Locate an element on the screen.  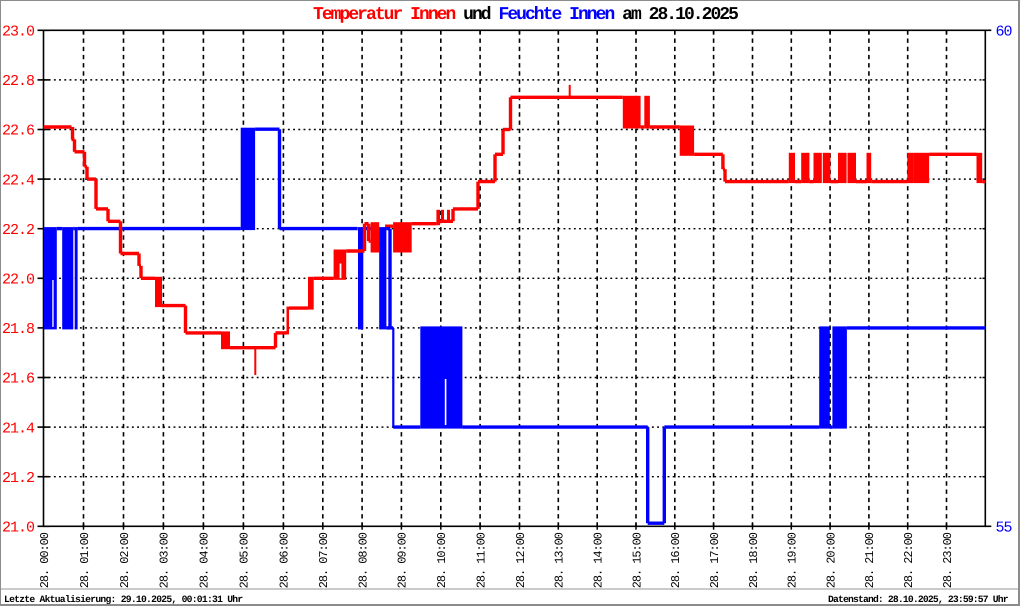
svg-text: 28. 03:00 is located at coordinates (165, 560).